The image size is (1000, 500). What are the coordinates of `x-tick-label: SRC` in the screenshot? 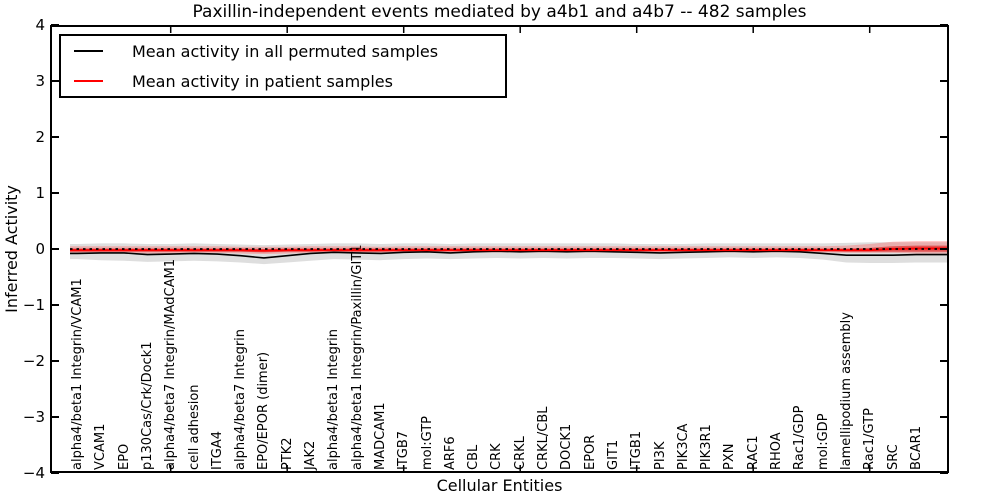 It's located at (893, 457).